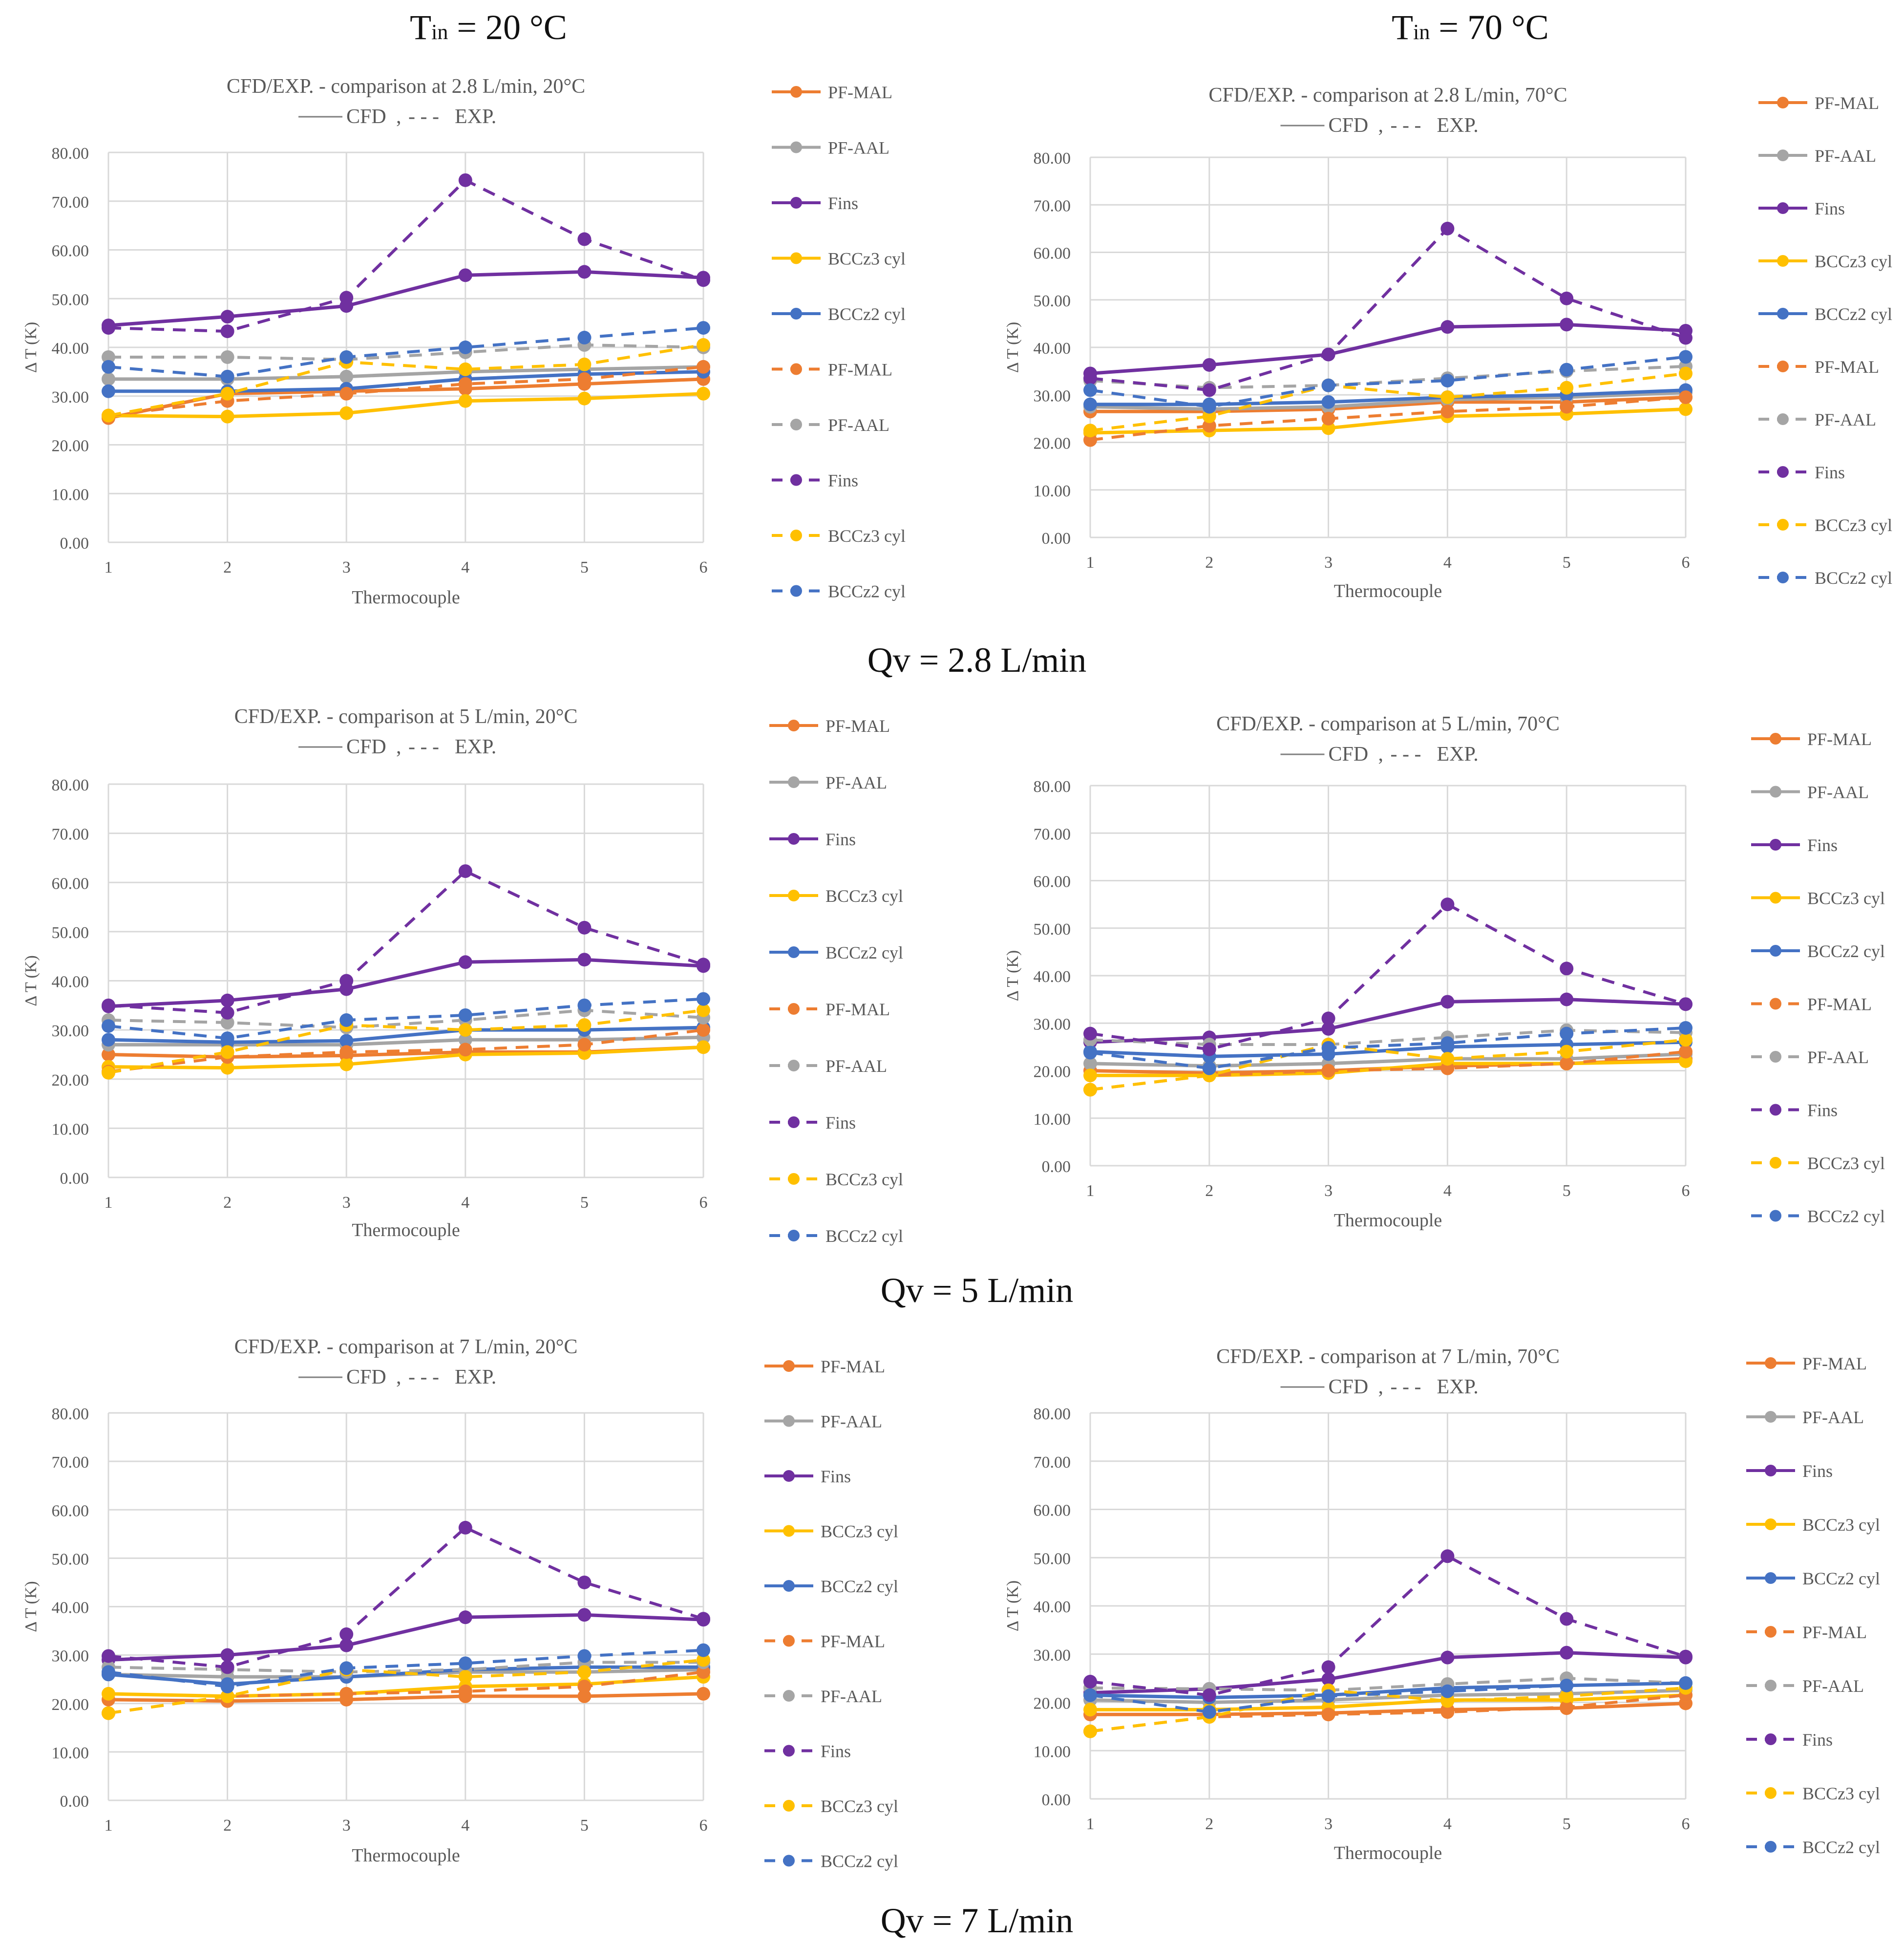  What do you see at coordinates (1470, 27) in the screenshot?
I see `column-header-70c: Tin = 70 °C` at bounding box center [1470, 27].